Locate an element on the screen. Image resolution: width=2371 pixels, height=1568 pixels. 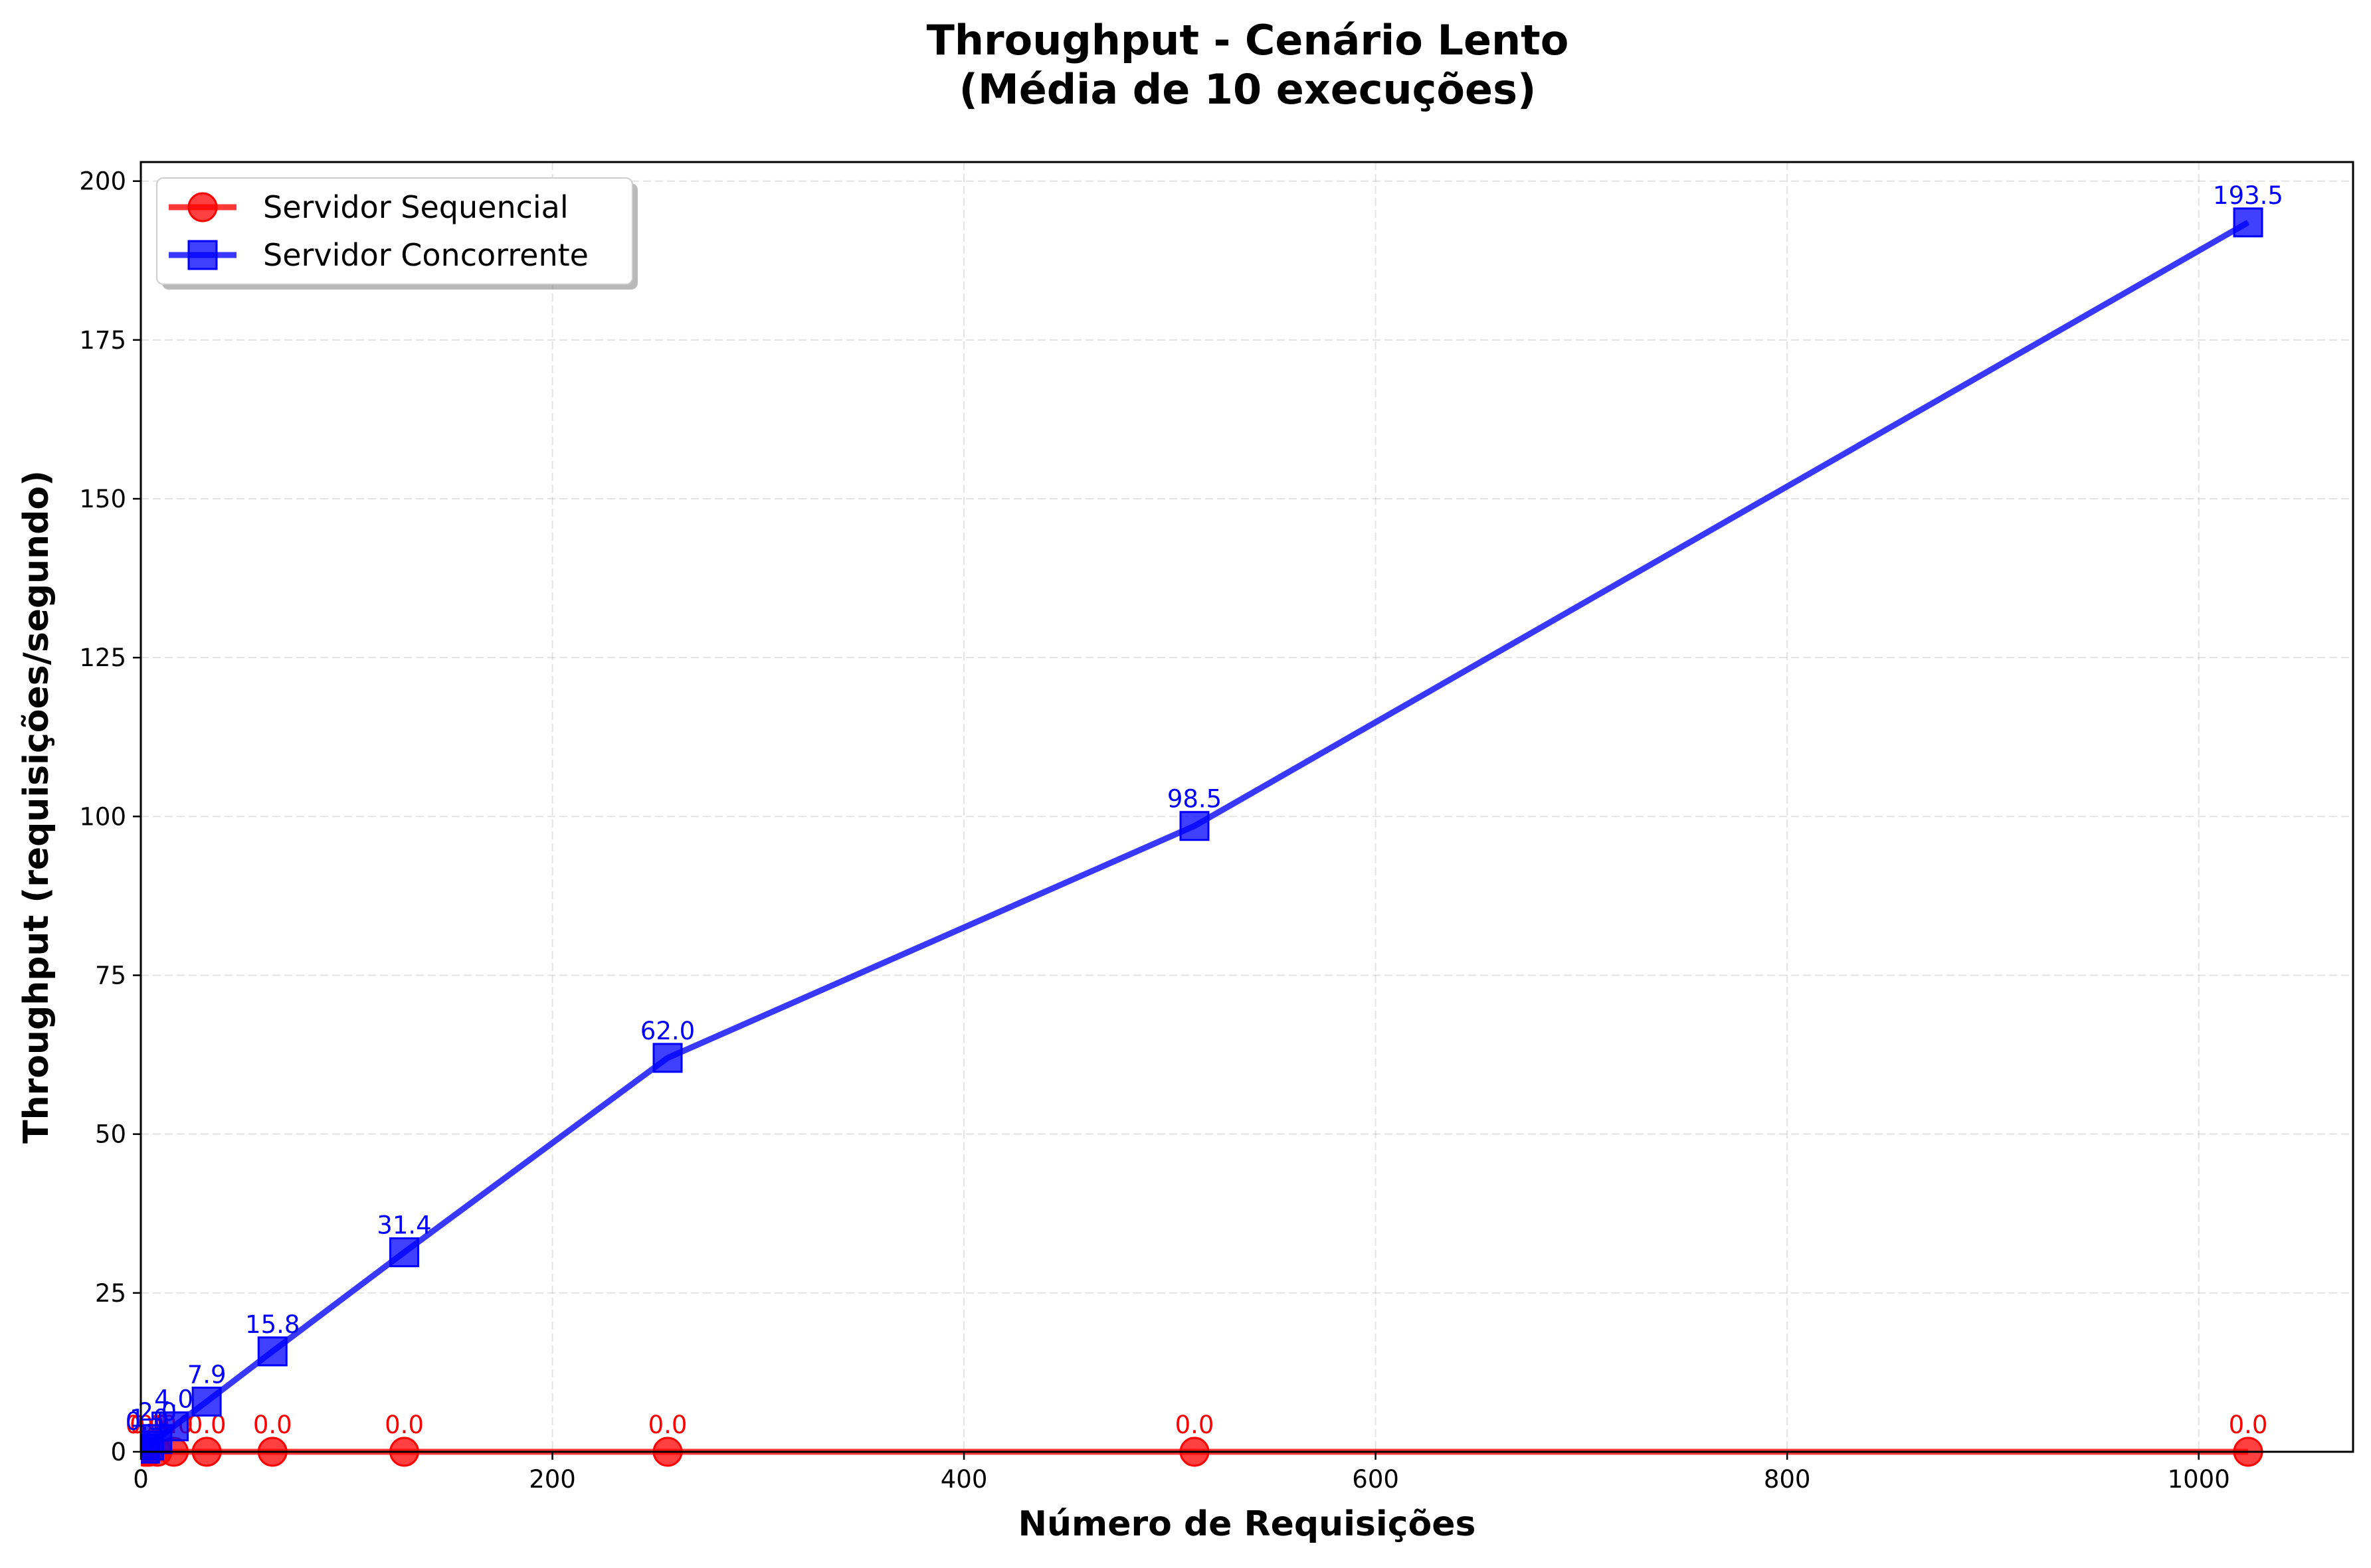
legend-label-servidor-sequencial: Servidor Sequencial is located at coordinates (416, 207).